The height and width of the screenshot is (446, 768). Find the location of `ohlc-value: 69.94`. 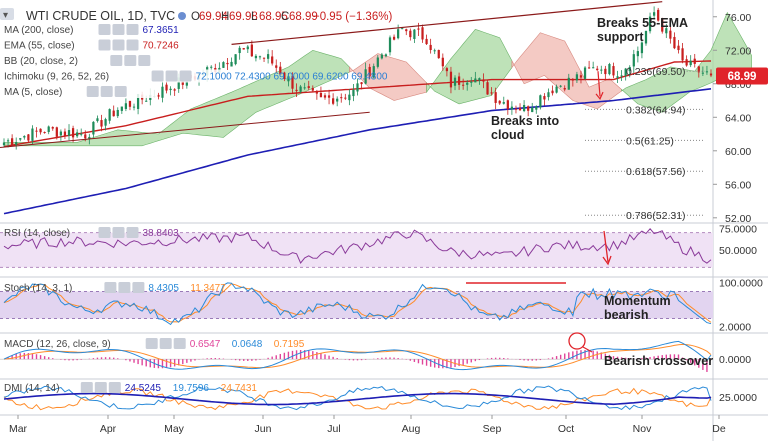

ohlc-value: 69.94 is located at coordinates (213, 17).